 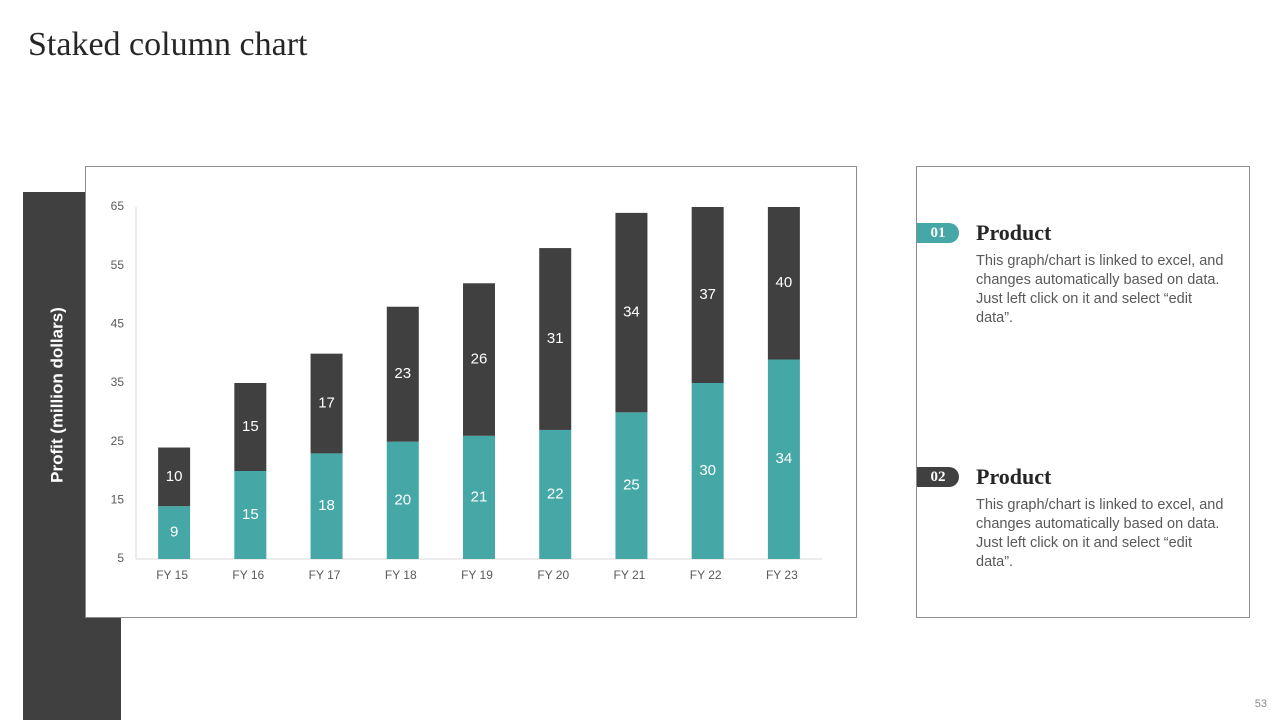 What do you see at coordinates (56, 395) in the screenshot?
I see `y-axis-label: Profit (million dollars)` at bounding box center [56, 395].